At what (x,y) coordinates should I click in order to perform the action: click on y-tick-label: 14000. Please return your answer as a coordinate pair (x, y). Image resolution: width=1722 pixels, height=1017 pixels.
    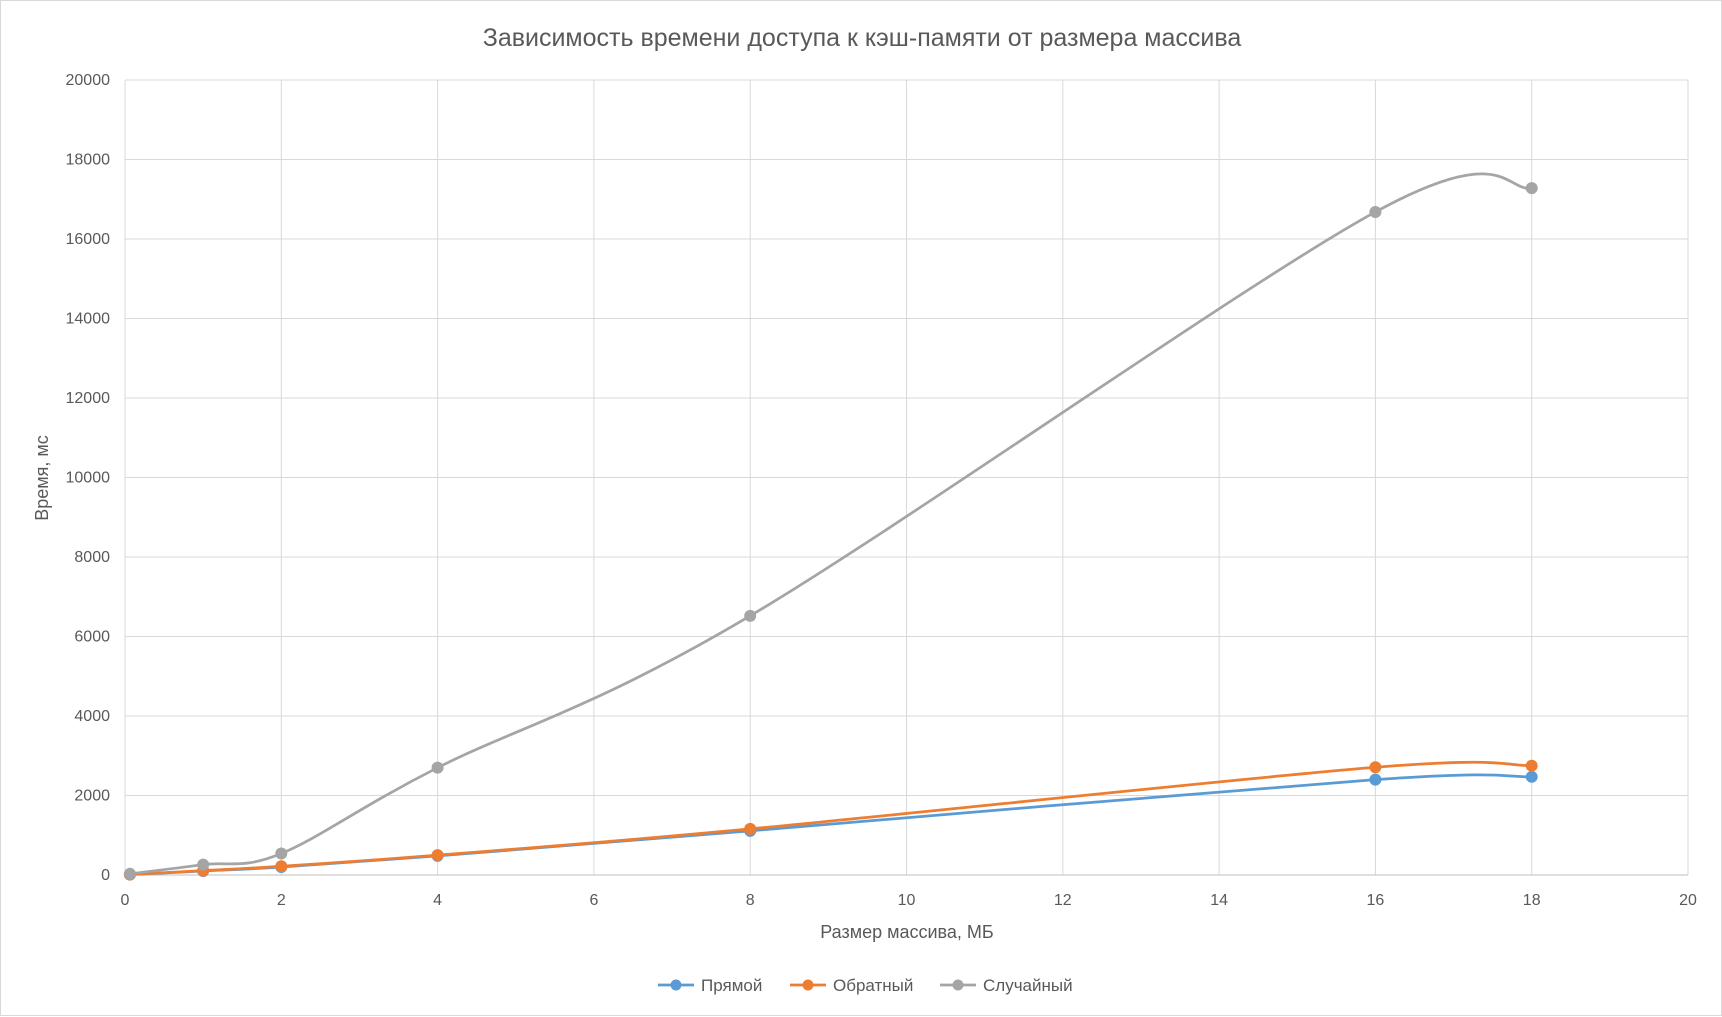
    Looking at the image, I should click on (88, 319).